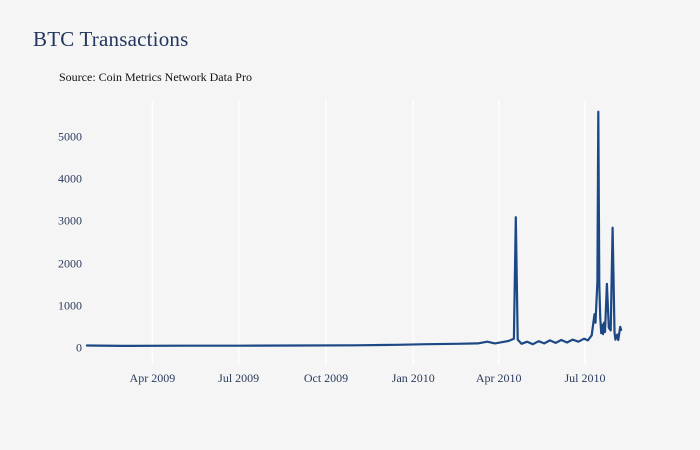 The image size is (700, 450). What do you see at coordinates (326, 378) in the screenshot?
I see `x-tick-label: Oct 2009` at bounding box center [326, 378].